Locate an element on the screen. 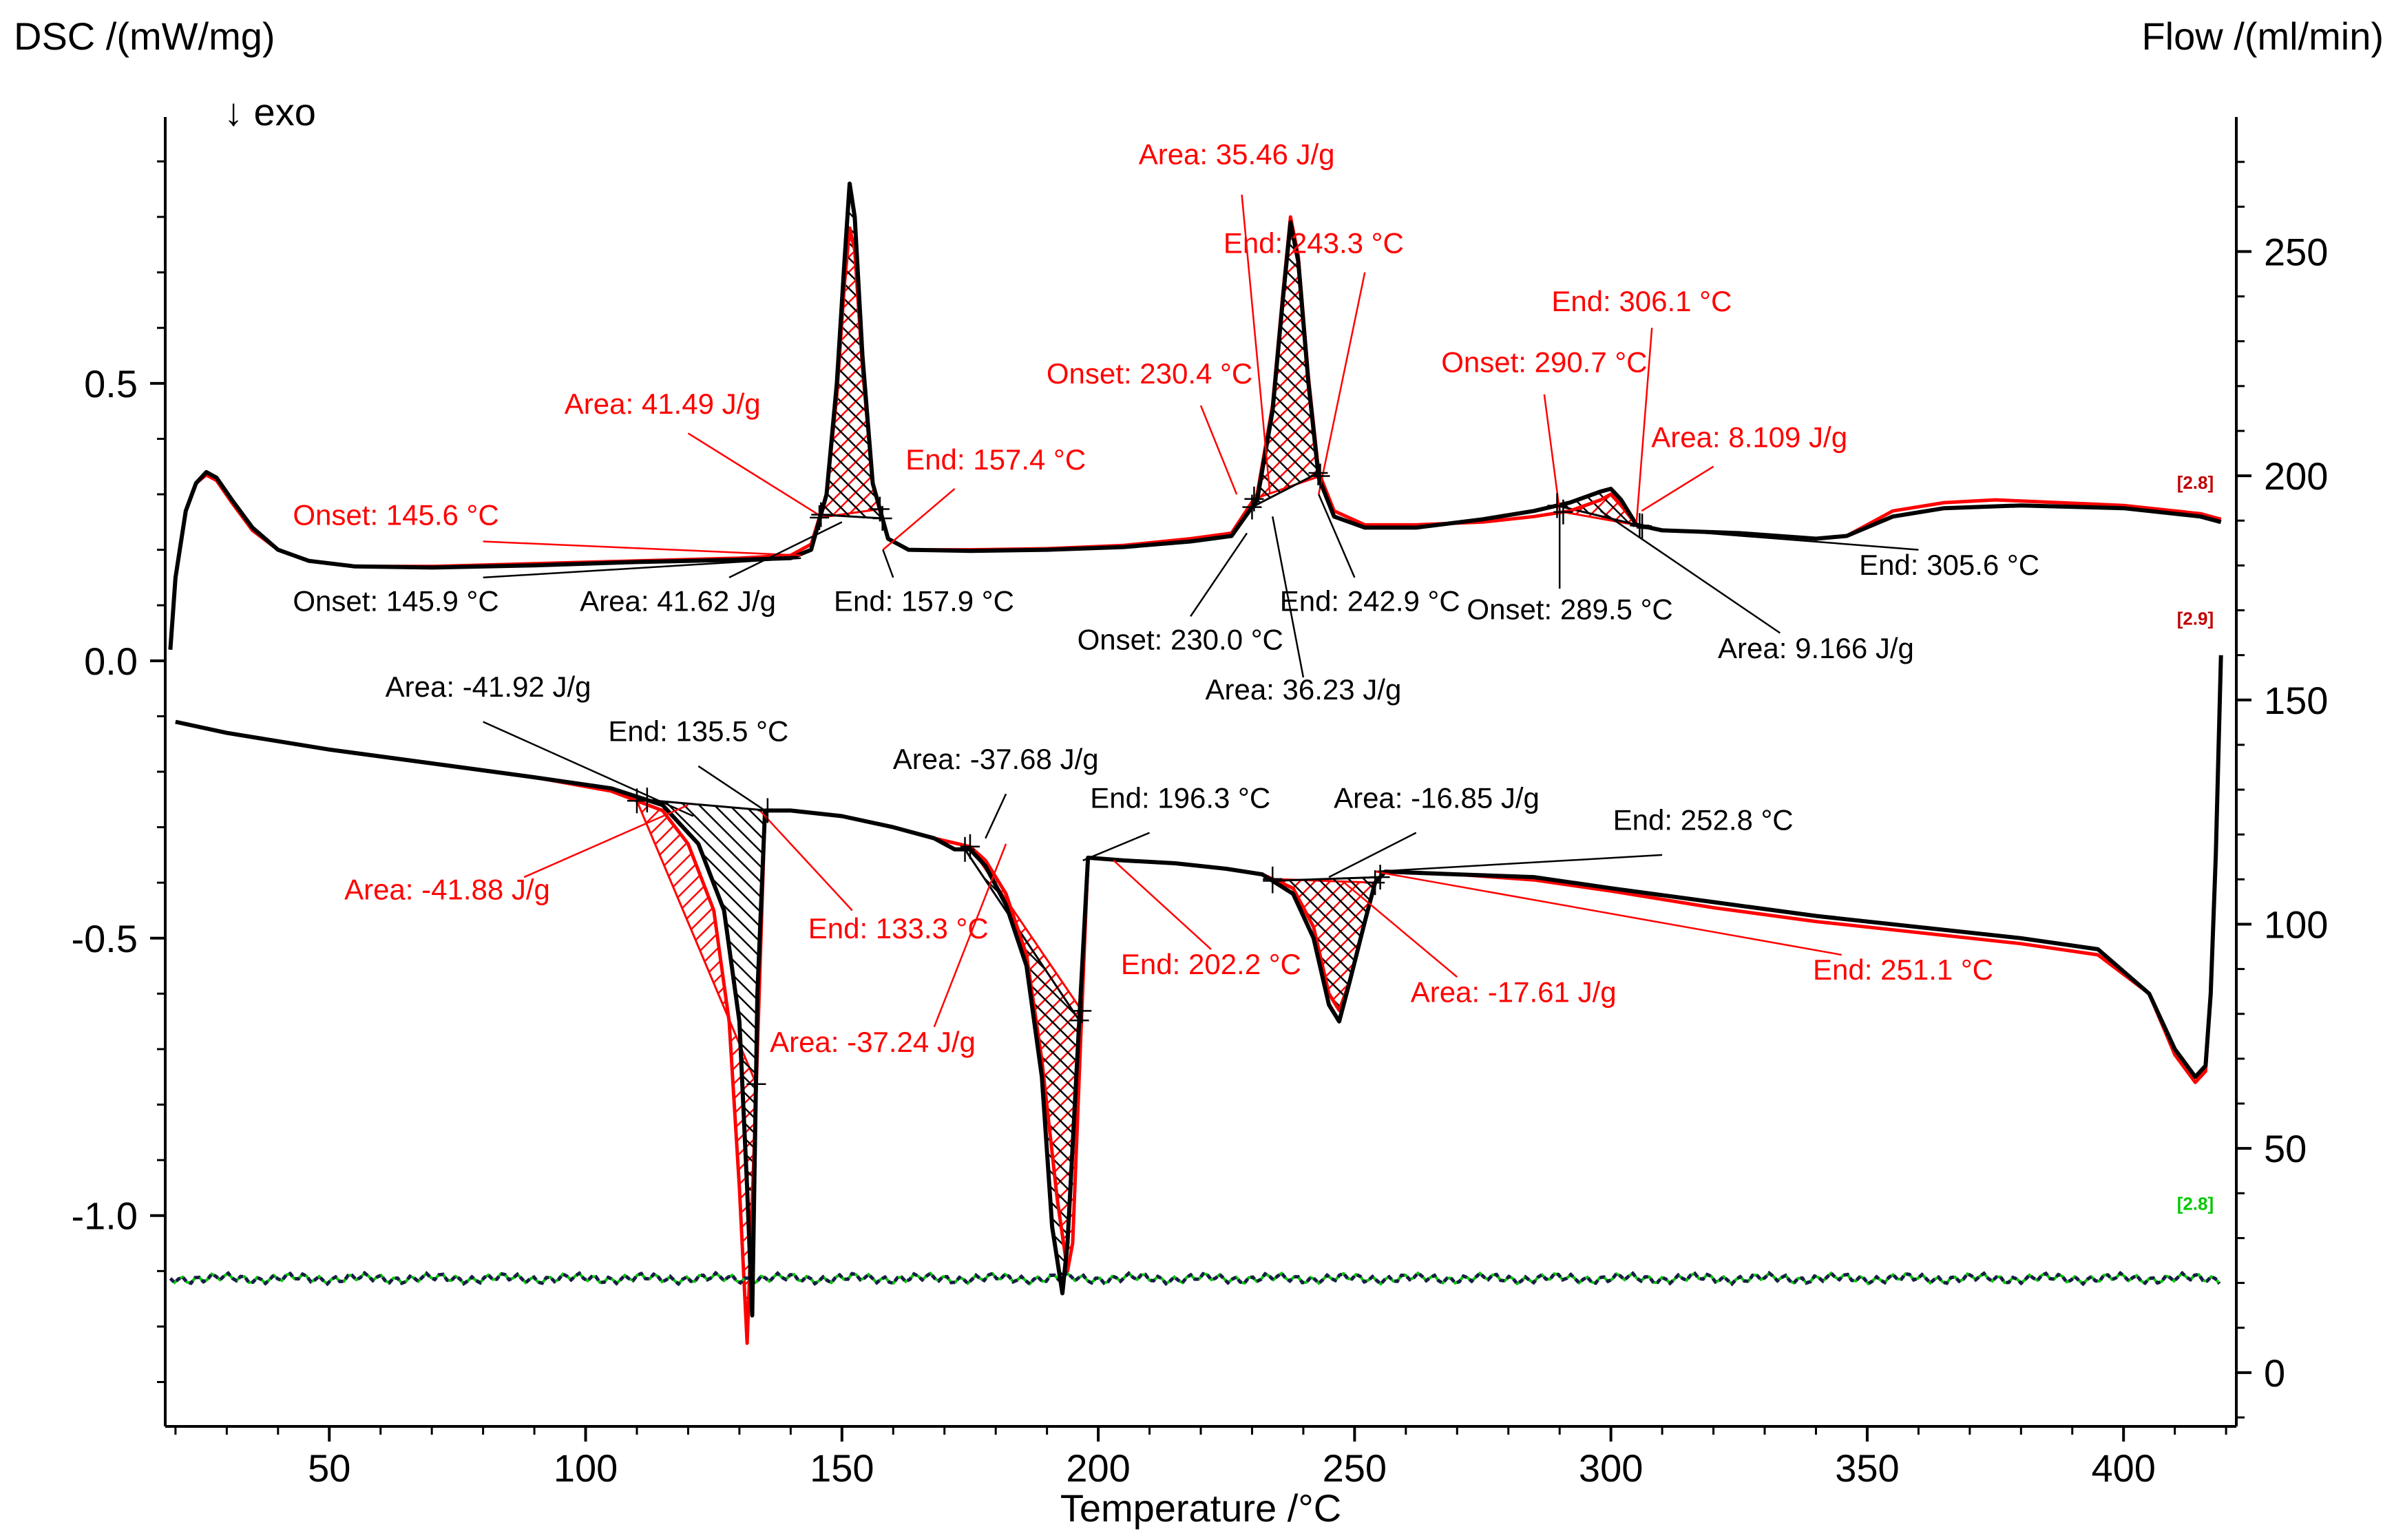  annotation-label: End: 252.8 °C is located at coordinates (1703, 820).